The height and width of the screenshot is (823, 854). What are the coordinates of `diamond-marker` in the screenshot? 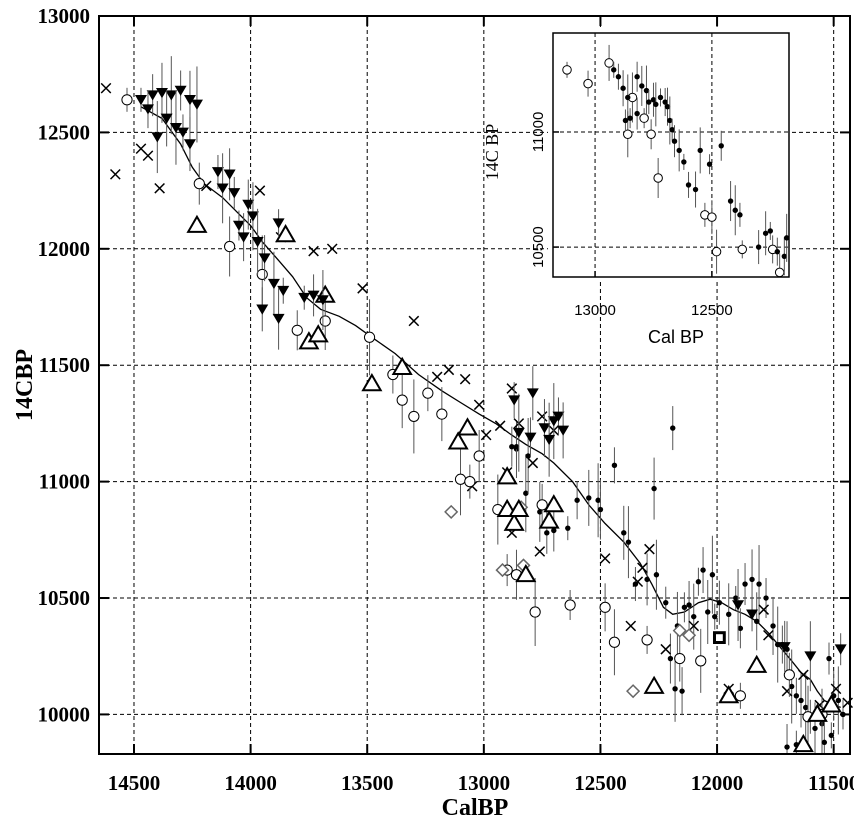 It's located at (633, 691).